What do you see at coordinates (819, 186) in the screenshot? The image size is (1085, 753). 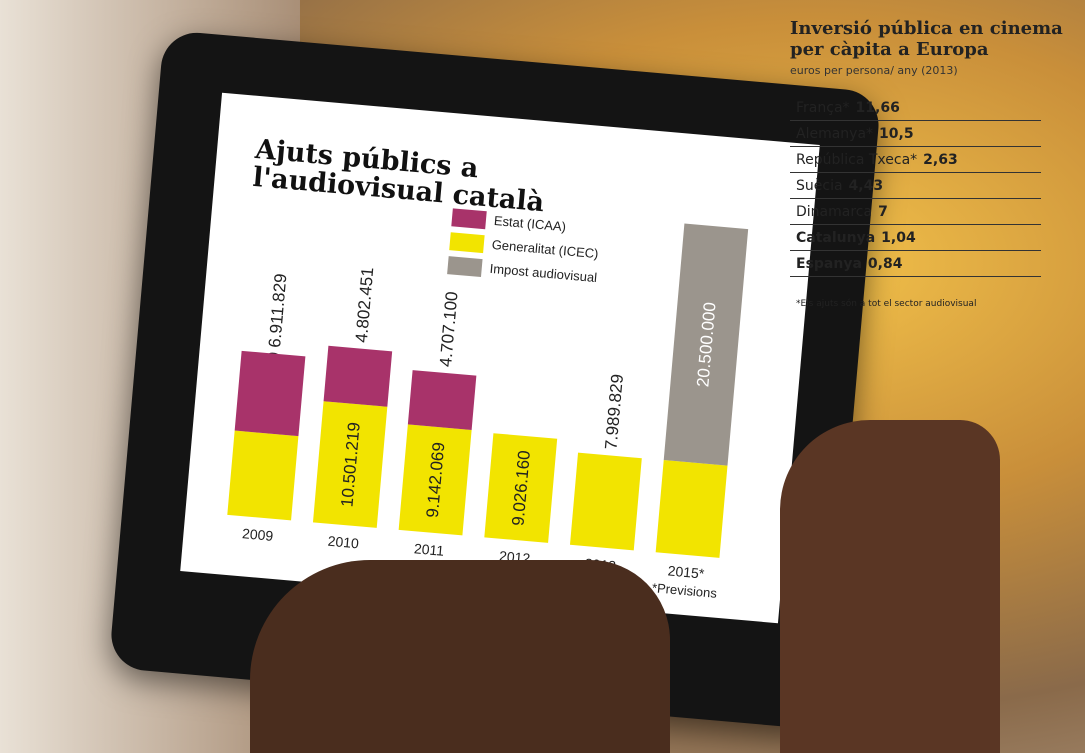 I see `country: Suècia` at bounding box center [819, 186].